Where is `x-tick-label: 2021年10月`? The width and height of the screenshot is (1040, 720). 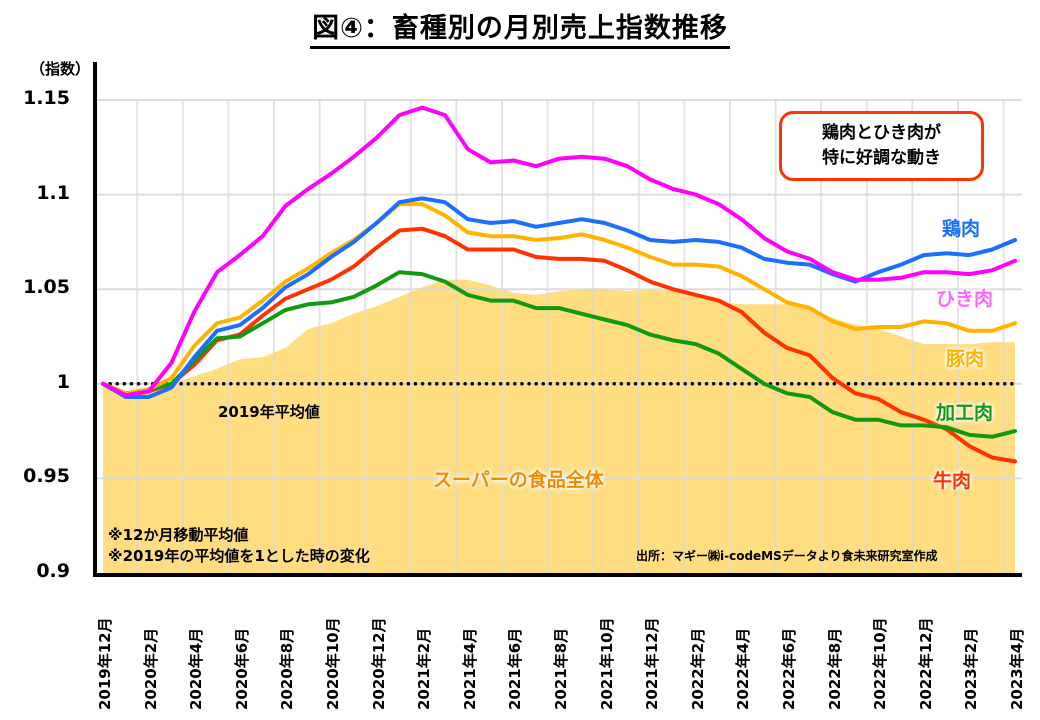
x-tick-label: 2021年10月 is located at coordinates (606, 663).